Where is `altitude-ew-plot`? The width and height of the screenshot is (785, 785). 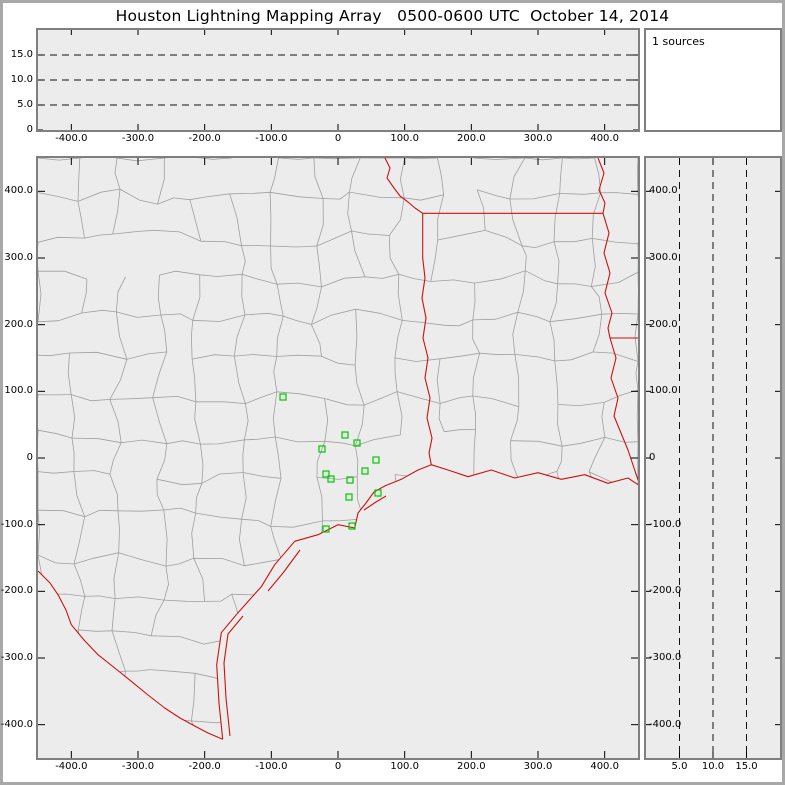
altitude-ew-plot is located at coordinates (338, 80).